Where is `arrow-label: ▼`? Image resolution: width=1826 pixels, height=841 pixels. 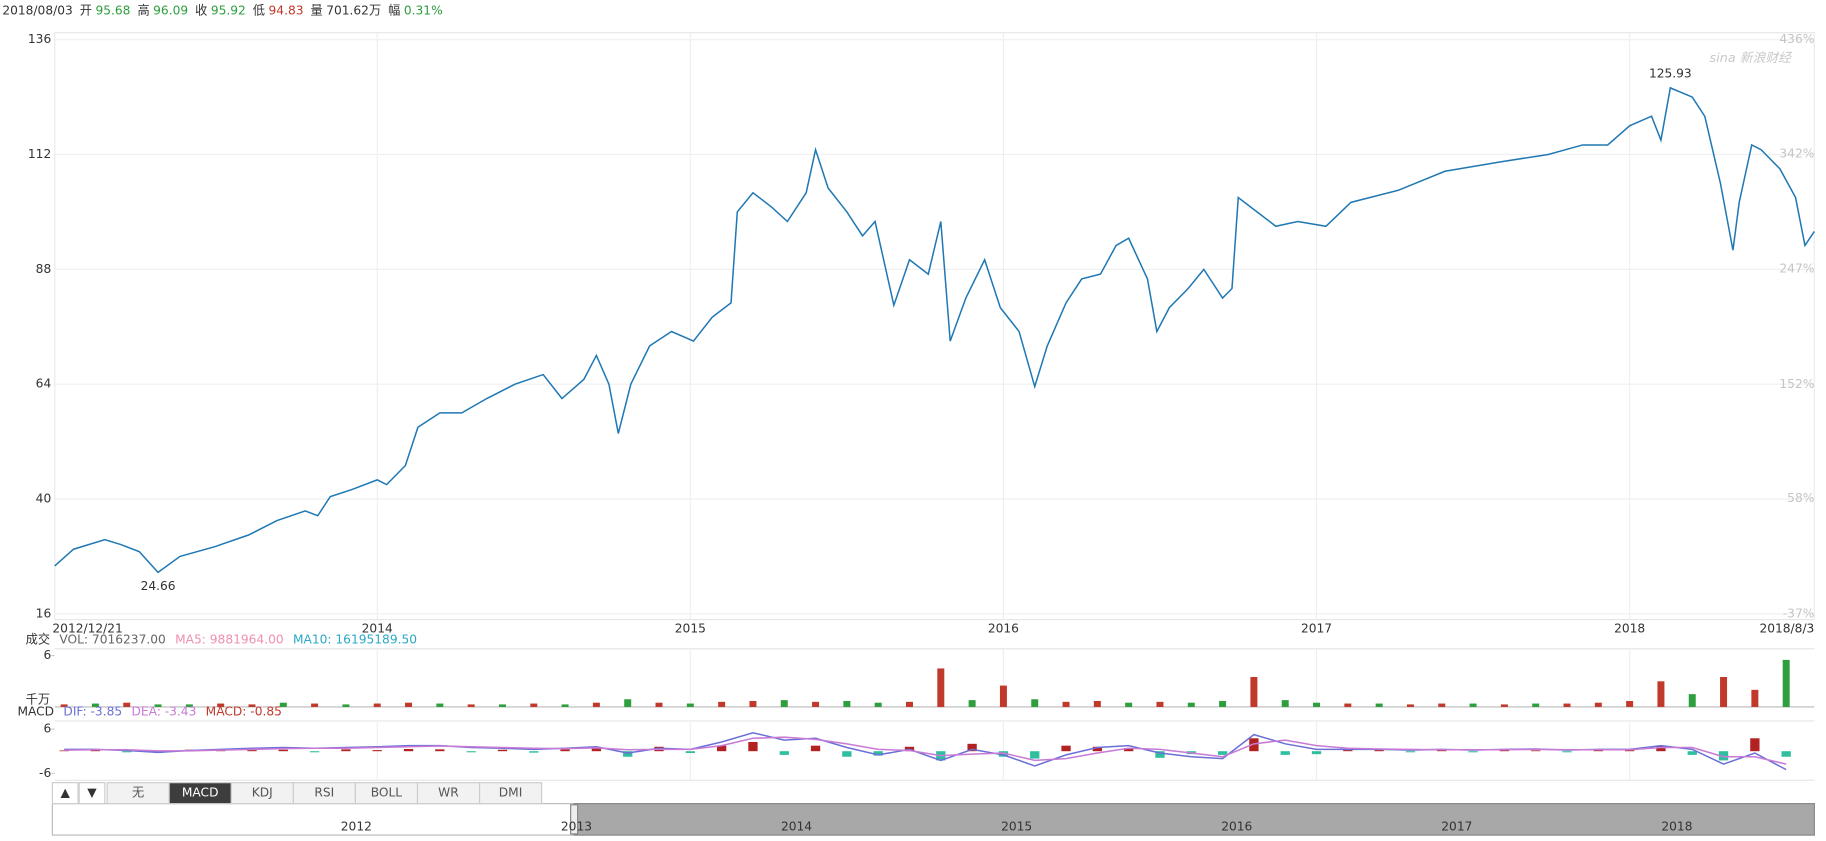 arrow-label: ▼ is located at coordinates (92, 793).